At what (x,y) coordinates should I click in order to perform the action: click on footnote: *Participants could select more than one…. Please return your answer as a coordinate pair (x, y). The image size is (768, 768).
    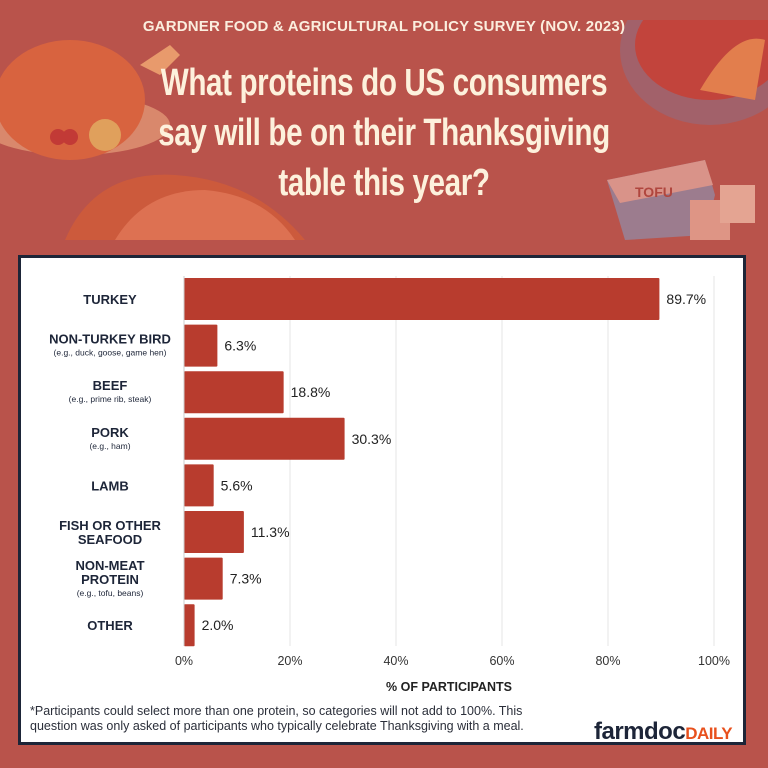
    Looking at the image, I should click on (277, 718).